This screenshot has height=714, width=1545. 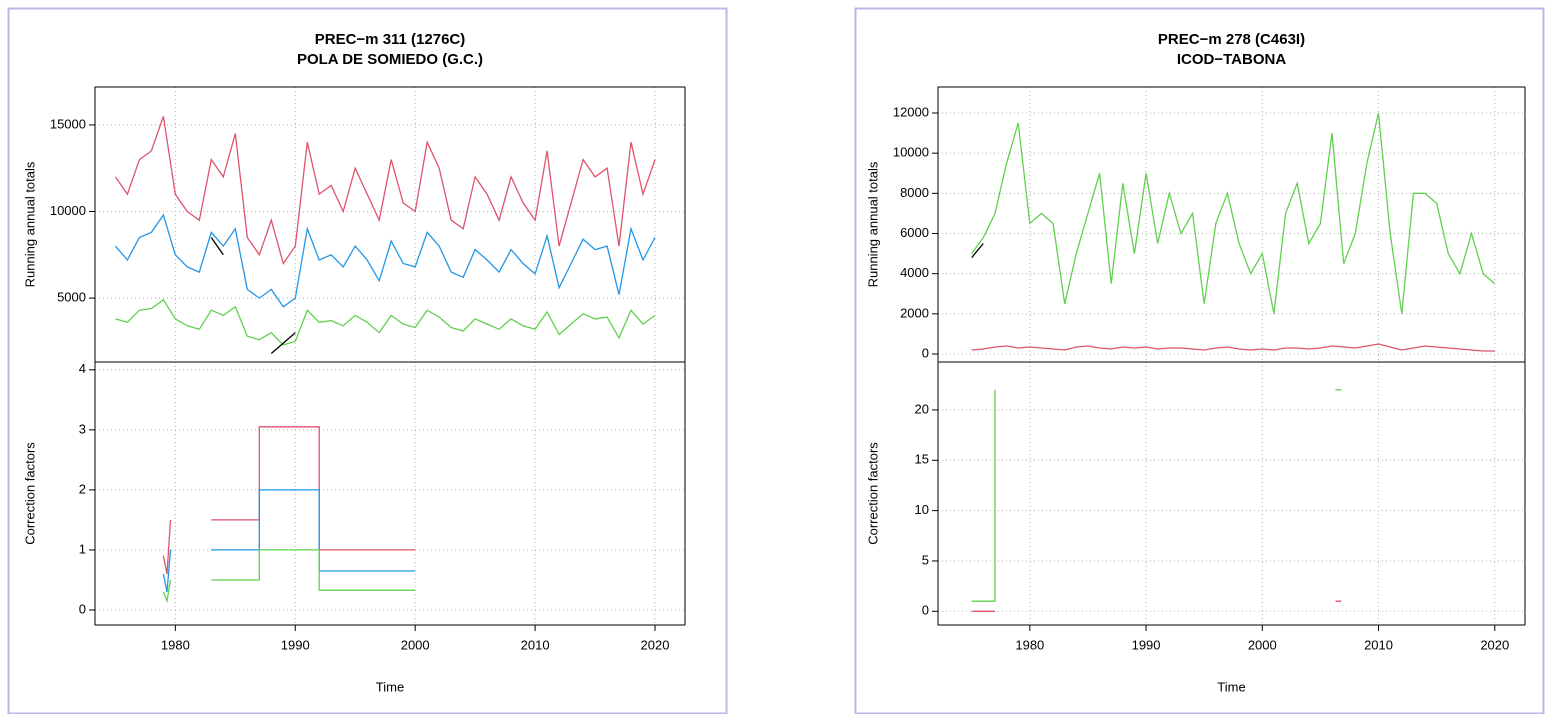 I want to click on y-tick-label: 4000, so click(x=914, y=272).